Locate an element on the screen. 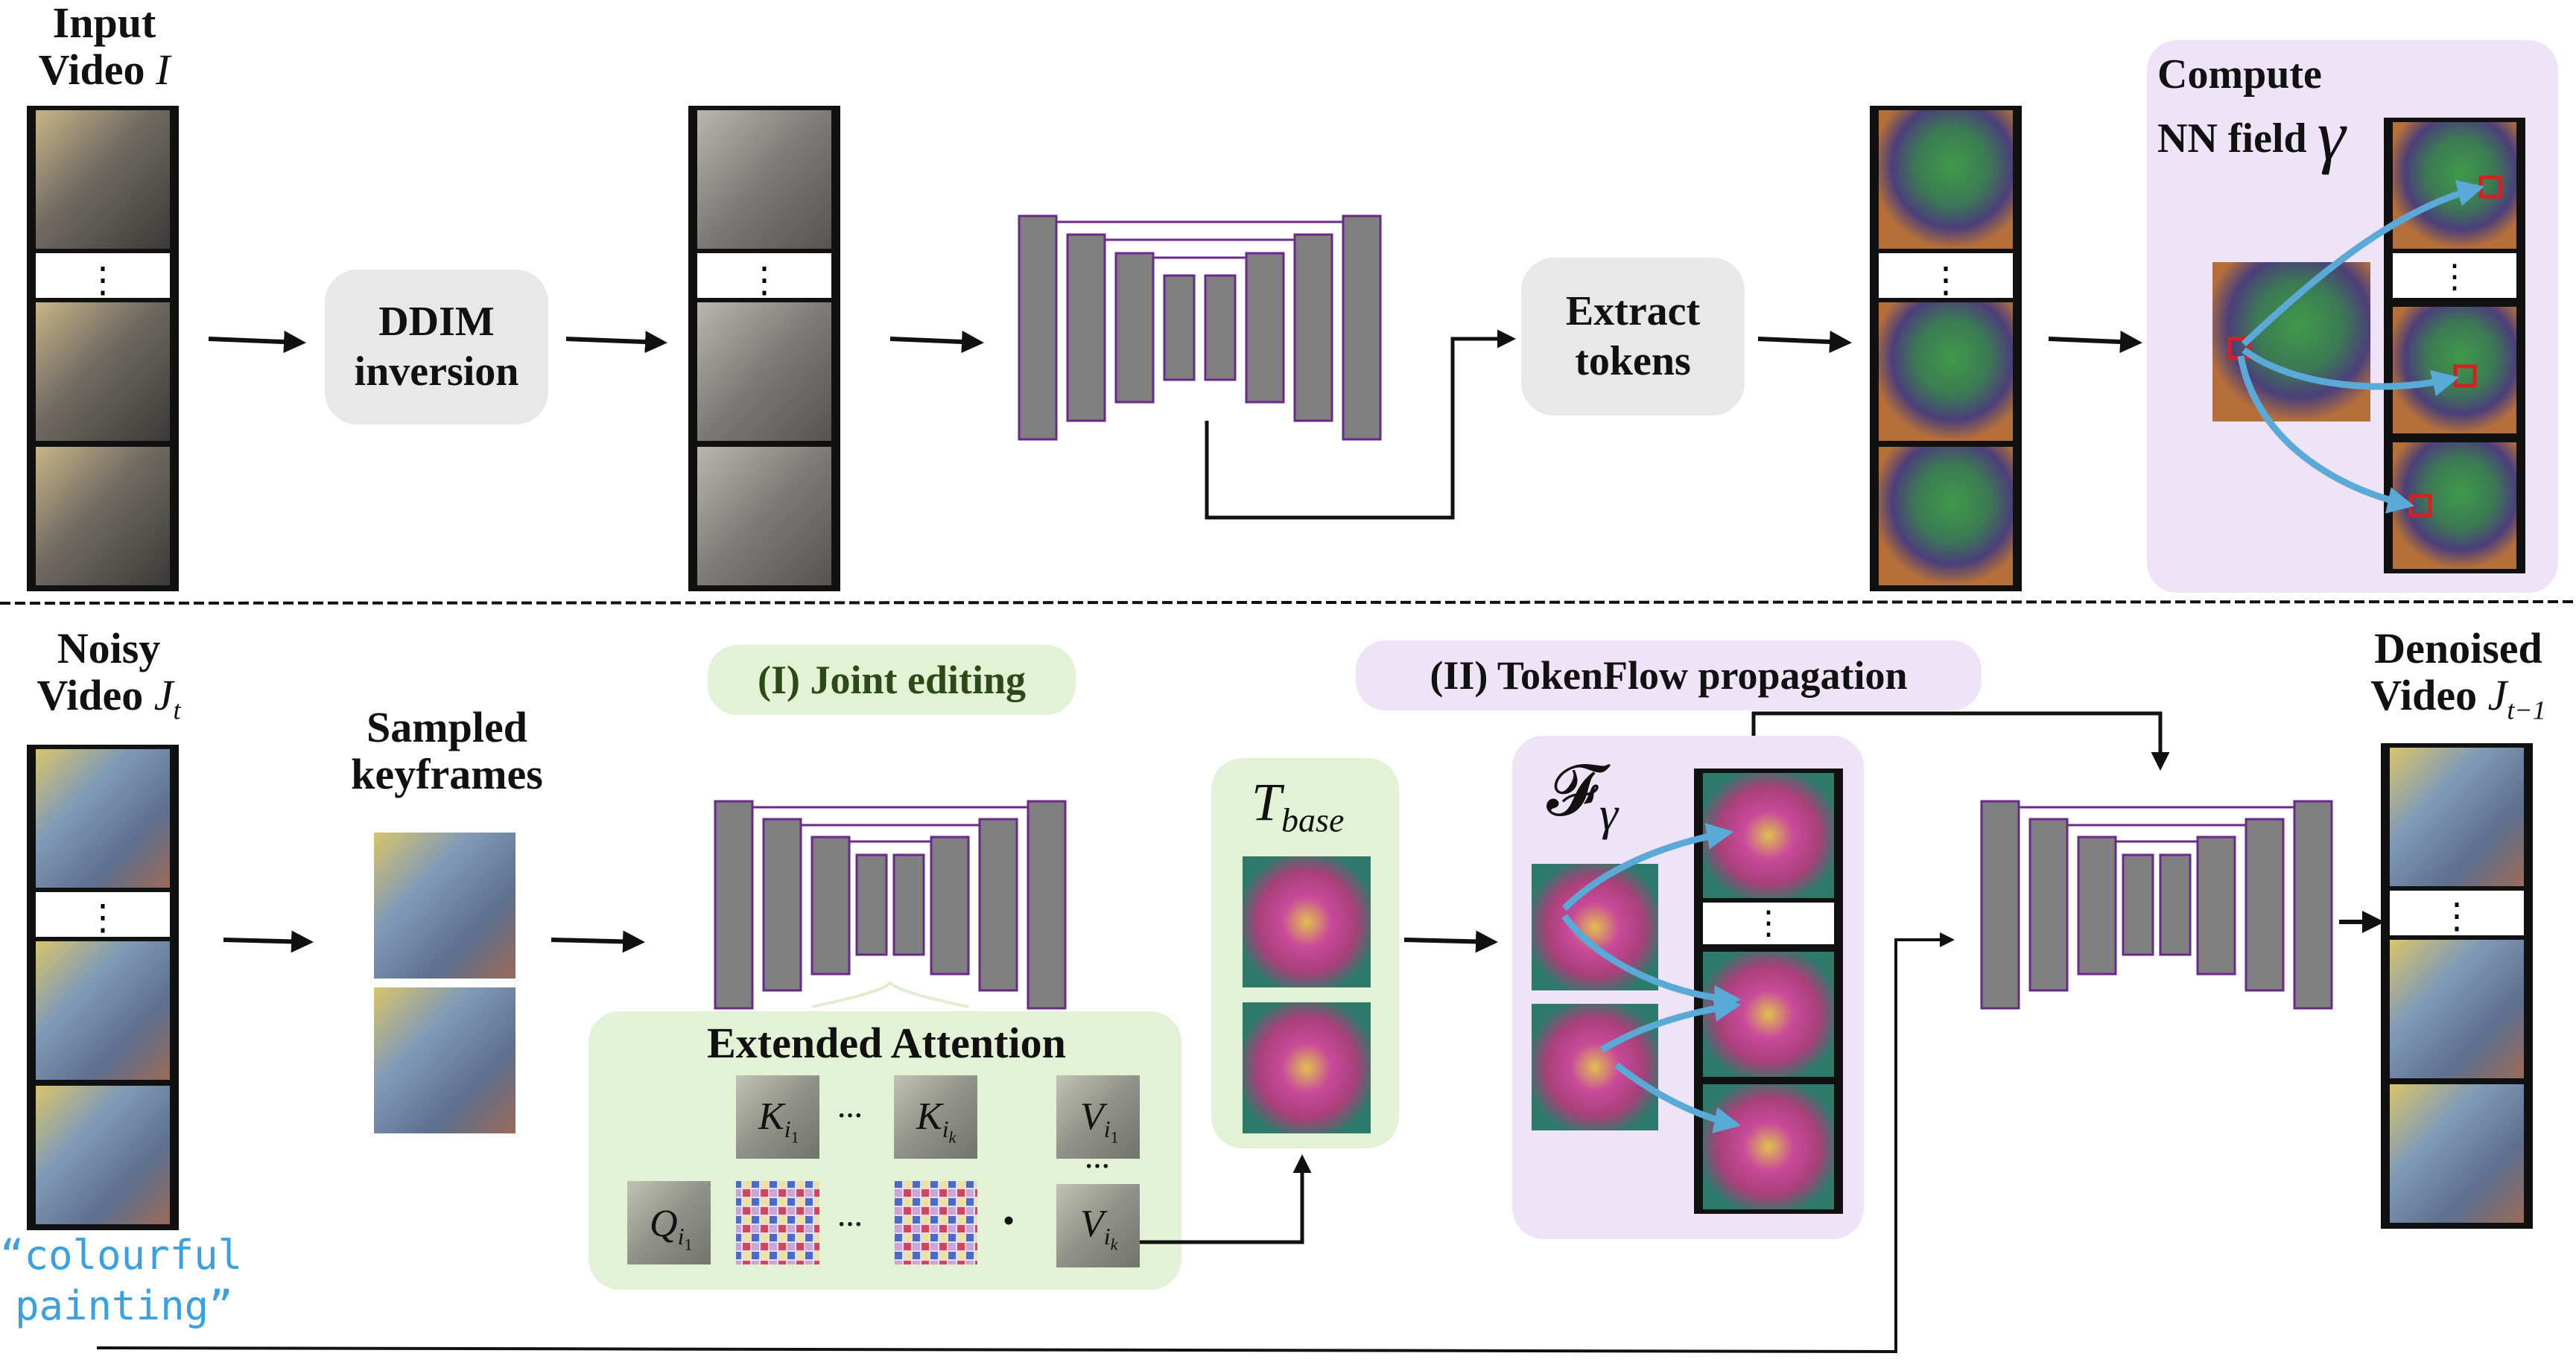  tokenflow-propagation-pill: (II) TokenFlow propagation is located at coordinates (1669, 675).